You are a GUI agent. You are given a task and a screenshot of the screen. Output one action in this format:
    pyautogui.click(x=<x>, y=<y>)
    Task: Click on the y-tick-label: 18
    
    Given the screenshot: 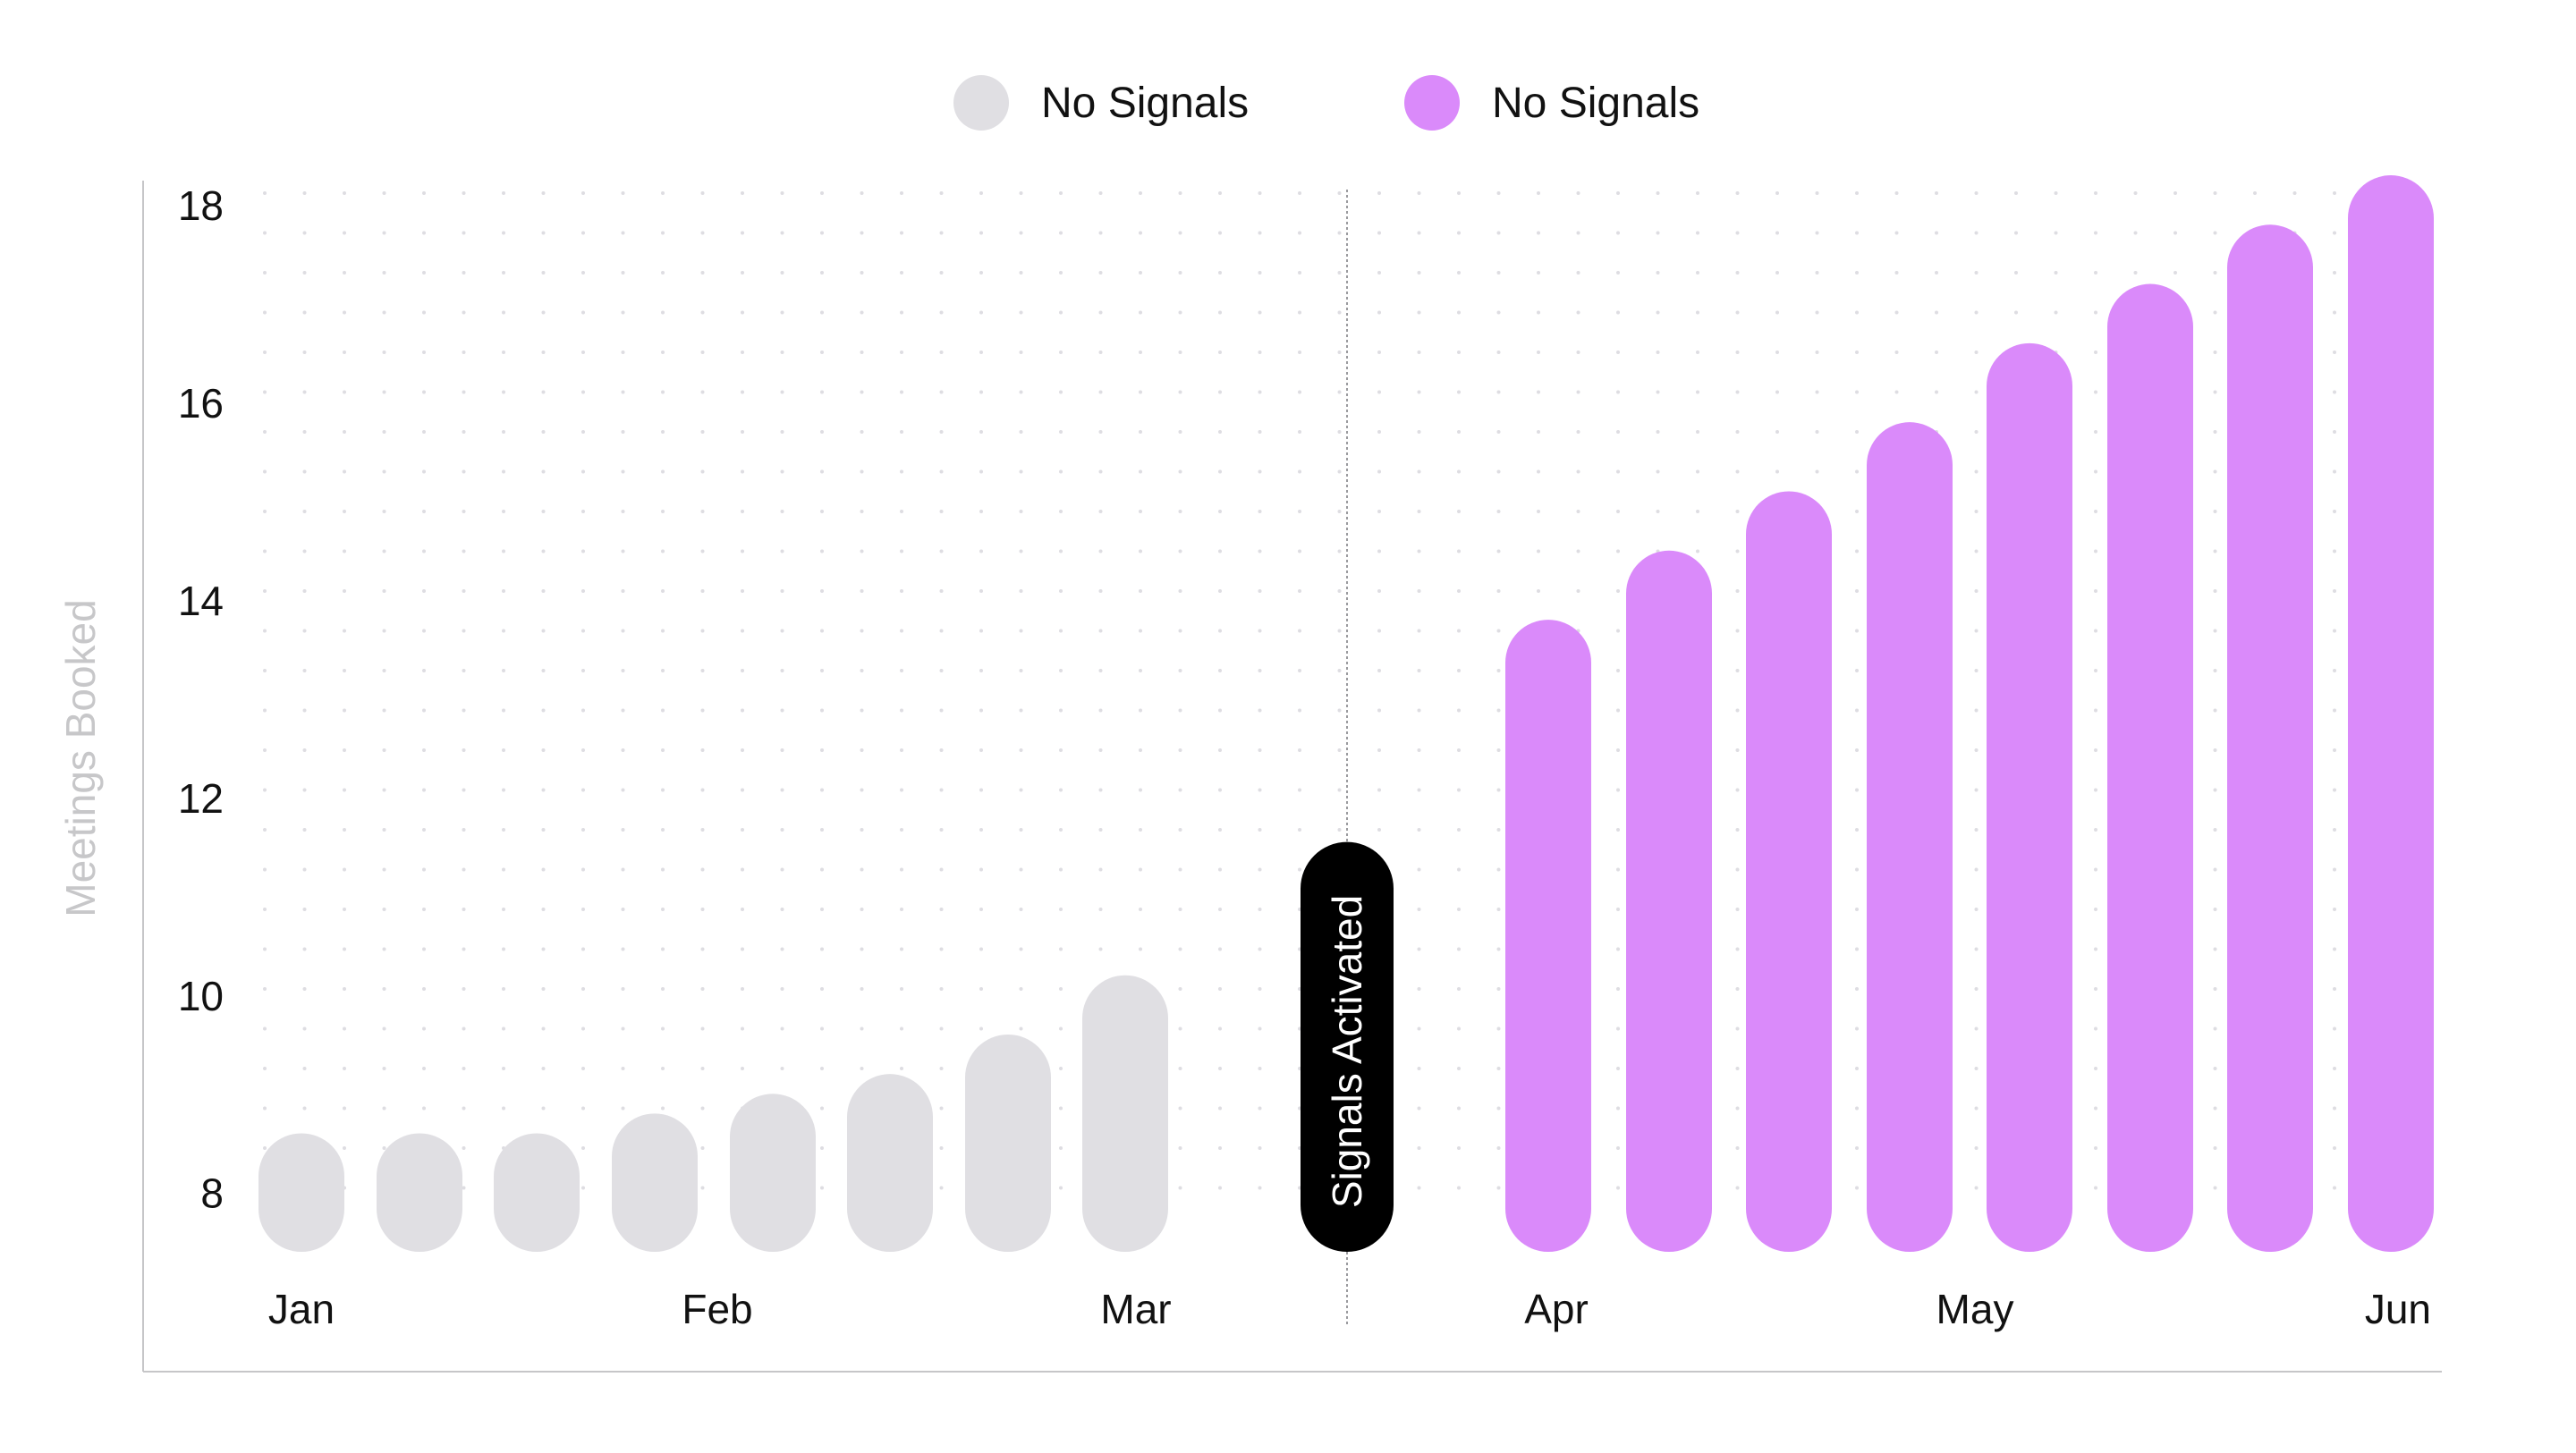 What is the action you would take?
    pyautogui.click(x=201, y=205)
    